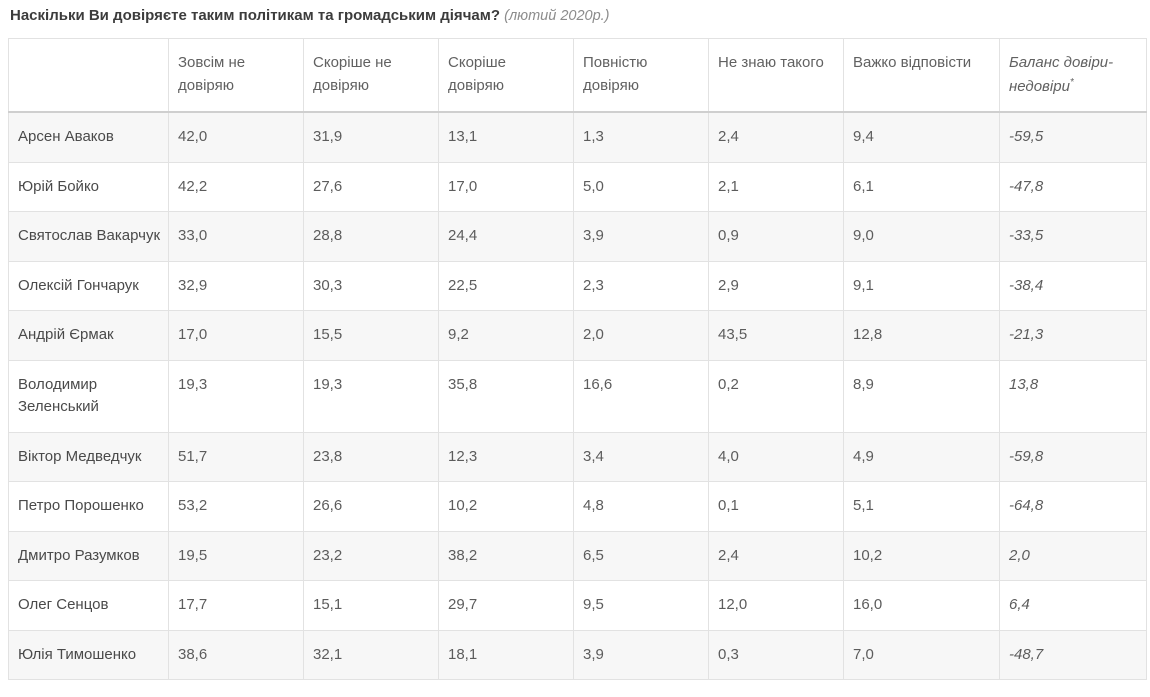 The width and height of the screenshot is (1150, 697). What do you see at coordinates (776, 76) in the screenshot?
I see `column-header: Не знаю такого` at bounding box center [776, 76].